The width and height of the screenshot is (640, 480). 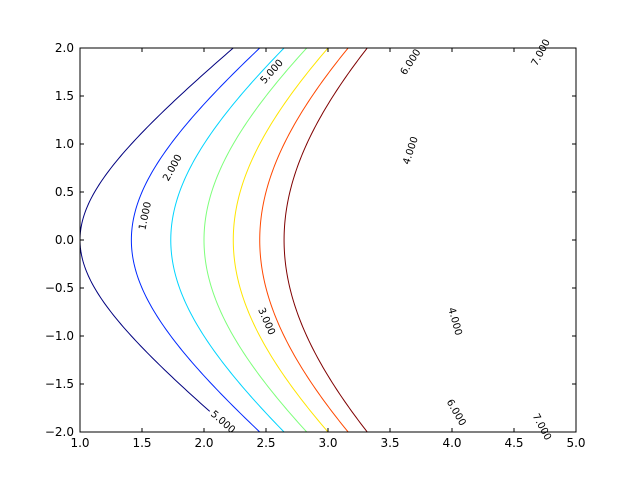 What do you see at coordinates (64, 240) in the screenshot?
I see `y-tick-label: 0.0` at bounding box center [64, 240].